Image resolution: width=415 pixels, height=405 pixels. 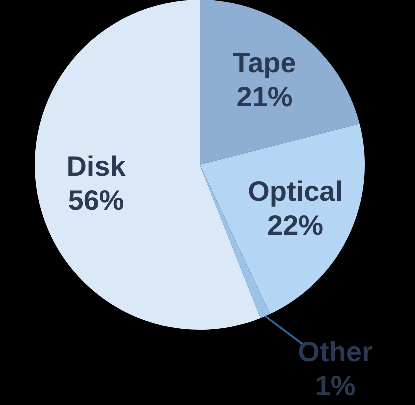 I want to click on data-label: 22%, so click(x=296, y=225).